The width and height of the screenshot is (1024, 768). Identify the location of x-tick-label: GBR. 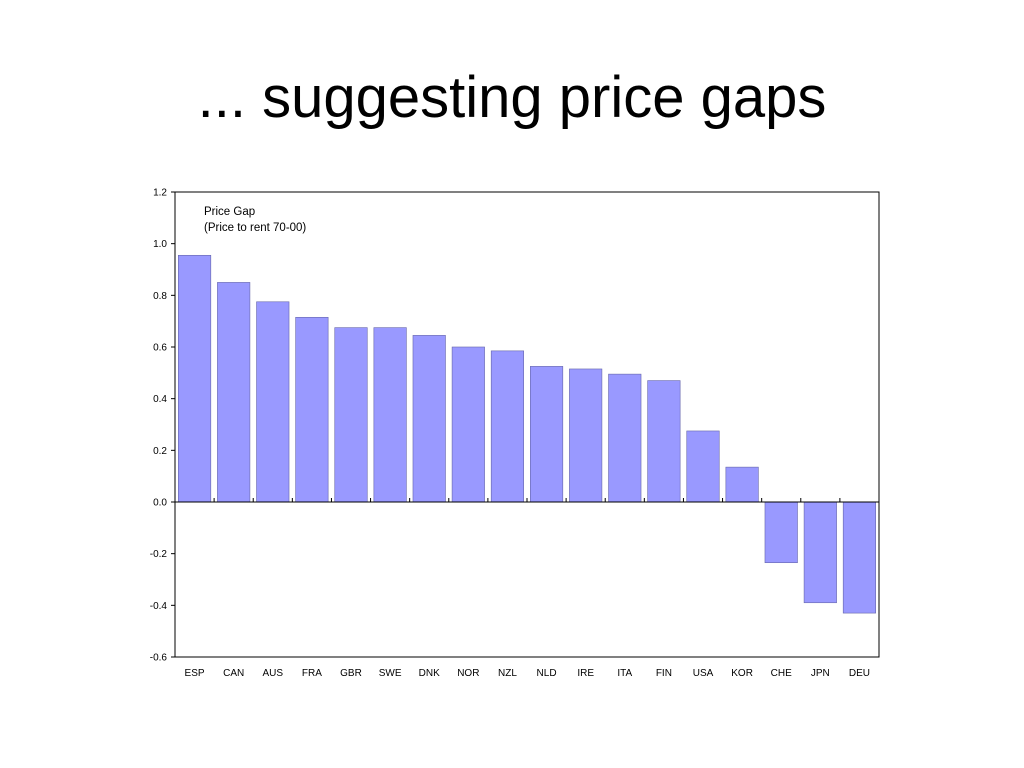
(351, 673).